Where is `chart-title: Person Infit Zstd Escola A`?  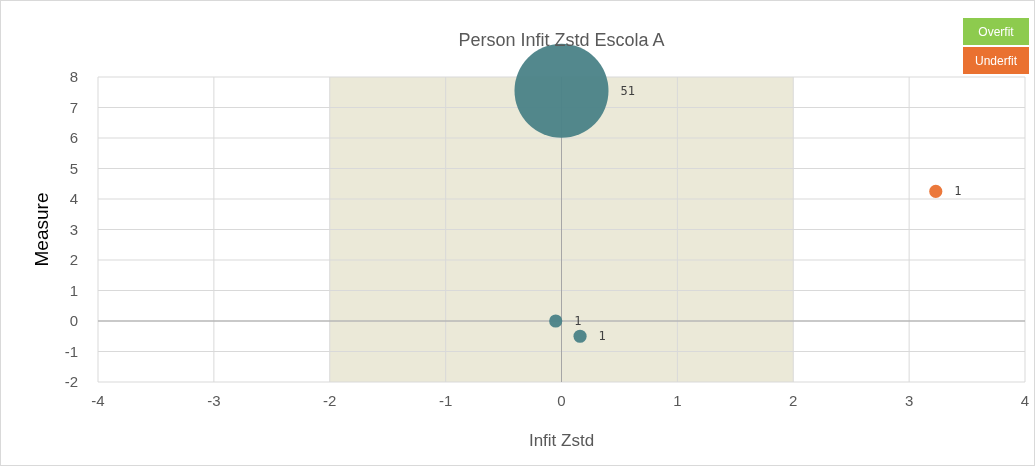
chart-title: Person Infit Zstd Escola A is located at coordinates (561, 40).